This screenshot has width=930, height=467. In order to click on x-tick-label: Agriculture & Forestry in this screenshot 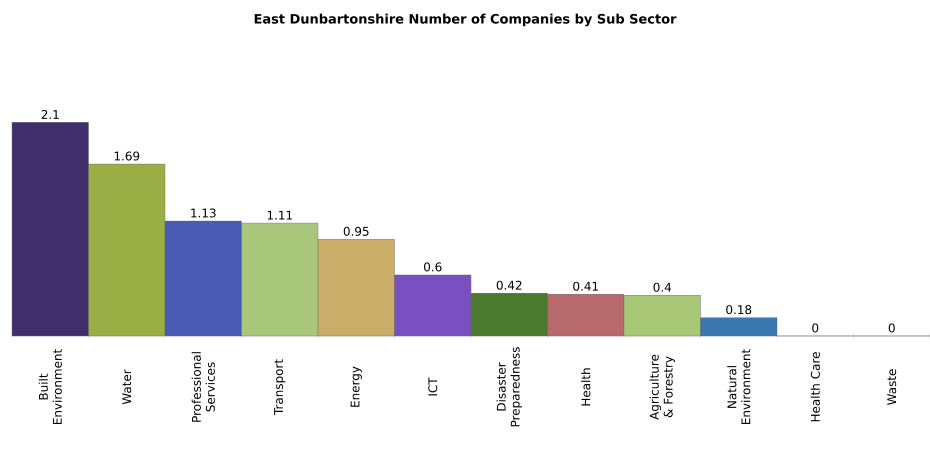, I will do `click(663, 387)`.